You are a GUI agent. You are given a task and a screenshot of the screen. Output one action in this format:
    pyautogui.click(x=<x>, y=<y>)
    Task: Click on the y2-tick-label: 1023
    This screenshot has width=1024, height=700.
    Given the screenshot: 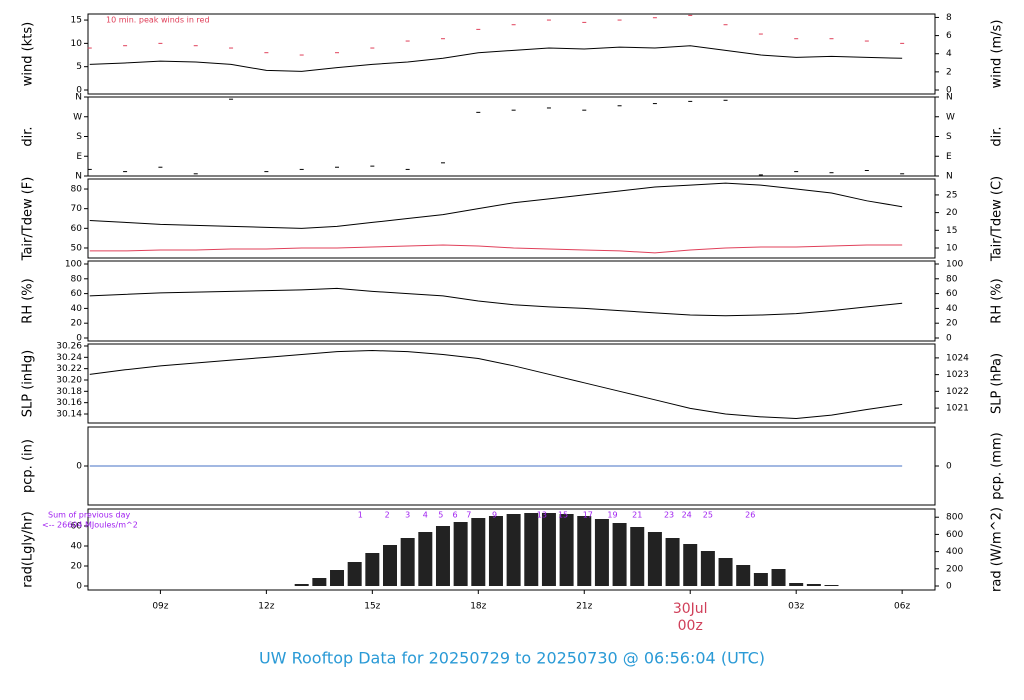 What is the action you would take?
    pyautogui.click(x=957, y=375)
    